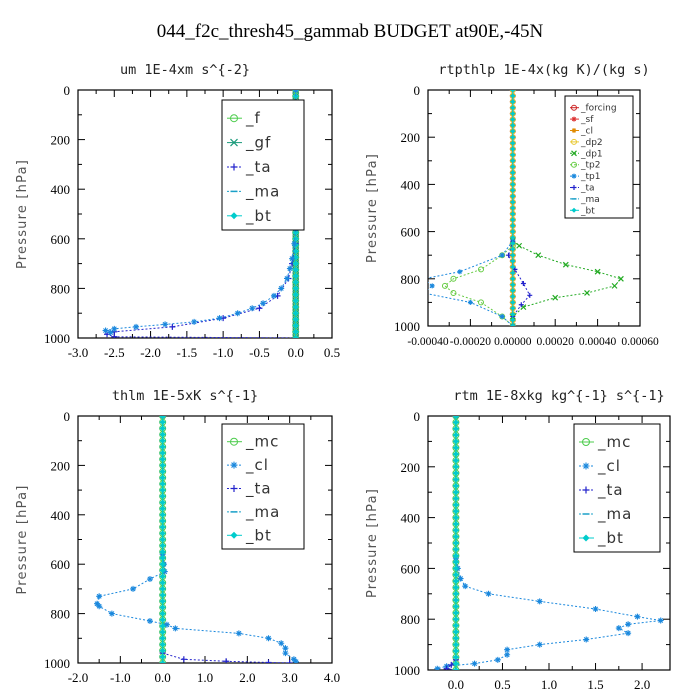 This screenshot has width=700, height=700. Describe the element at coordinates (201, 289) in the screenshot. I see `series-ta` at that location.